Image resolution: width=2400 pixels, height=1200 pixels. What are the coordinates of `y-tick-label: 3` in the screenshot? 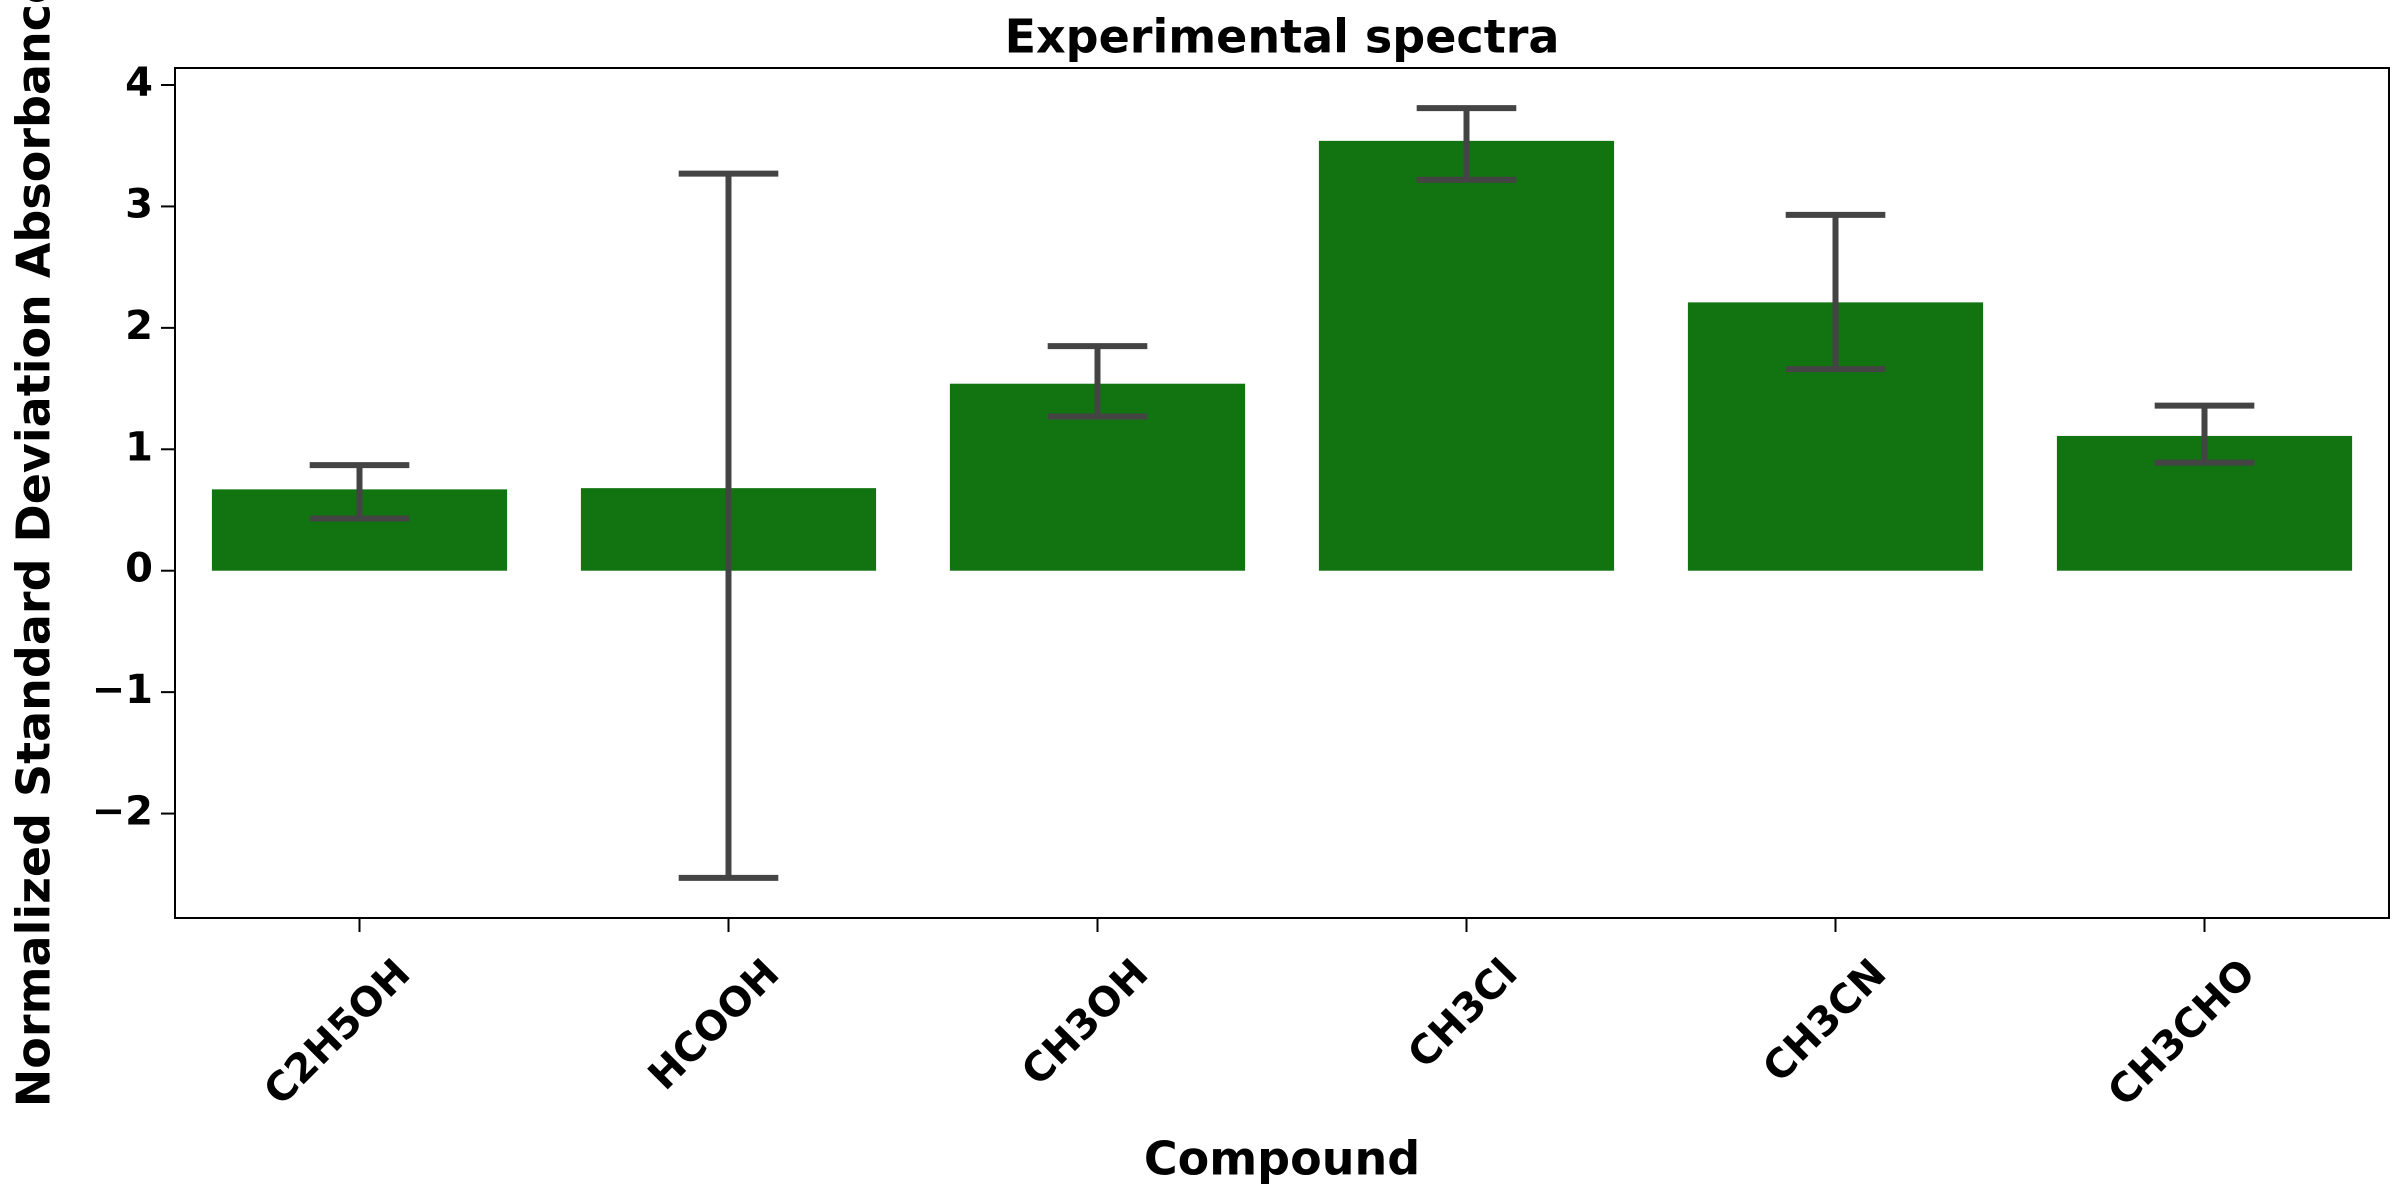 It's located at (139, 204).